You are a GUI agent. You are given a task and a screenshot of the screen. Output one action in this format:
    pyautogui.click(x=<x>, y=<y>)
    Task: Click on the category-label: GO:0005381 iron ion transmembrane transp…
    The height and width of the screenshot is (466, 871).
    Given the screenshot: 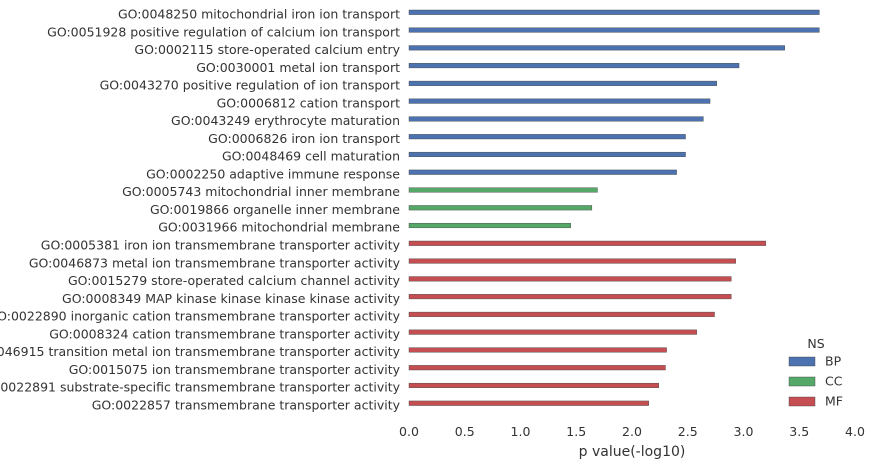 What is the action you would take?
    pyautogui.click(x=221, y=245)
    